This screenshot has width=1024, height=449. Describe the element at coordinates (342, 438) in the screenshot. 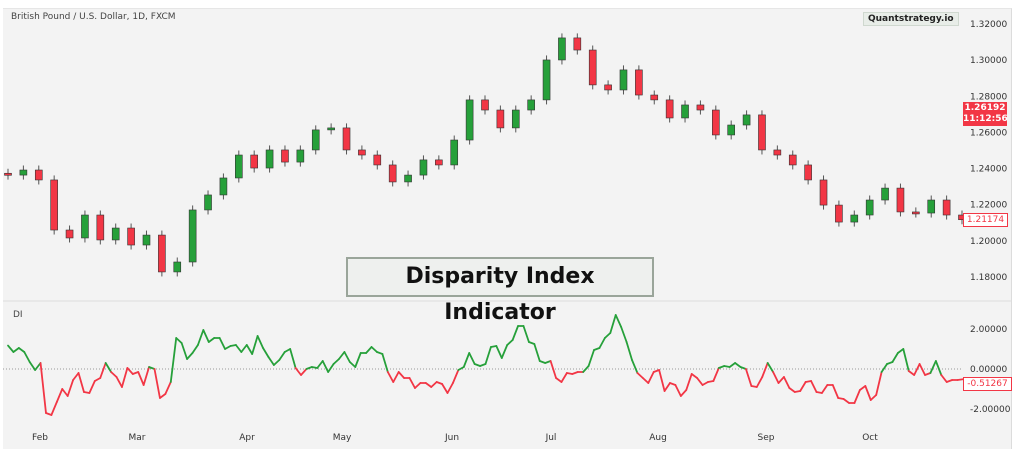

I see `time-axis-tick: May` at that location.